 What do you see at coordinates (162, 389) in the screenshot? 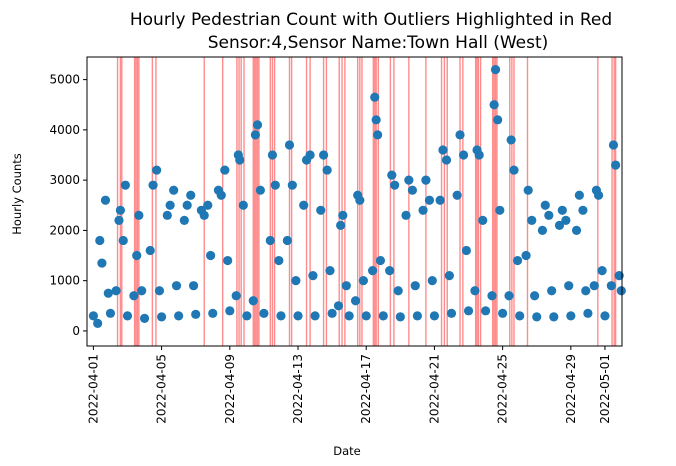
I see `x-tick-label: 2022-04-05` at bounding box center [162, 389].